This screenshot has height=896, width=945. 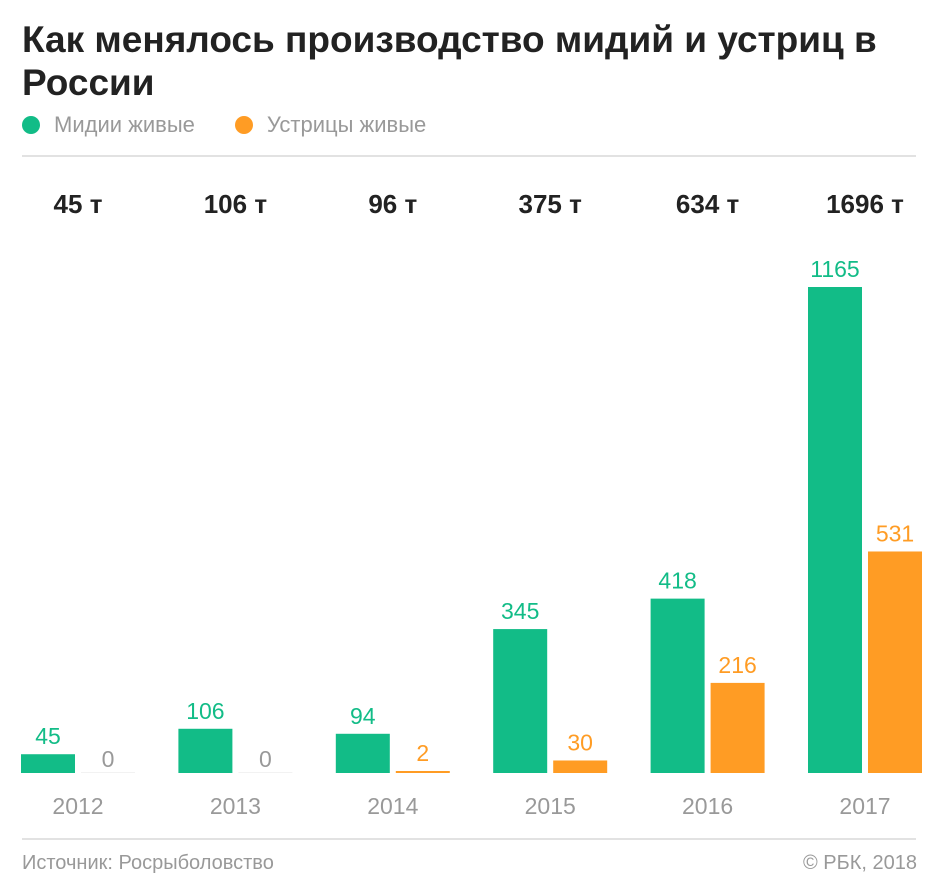 What do you see at coordinates (864, 806) in the screenshot?
I see `x-tick-label: 2017` at bounding box center [864, 806].